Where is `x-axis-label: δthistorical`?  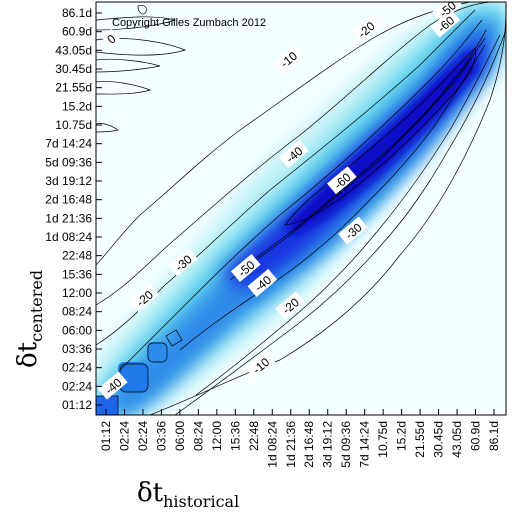 x-axis-label: δthistorical is located at coordinates (188, 494).